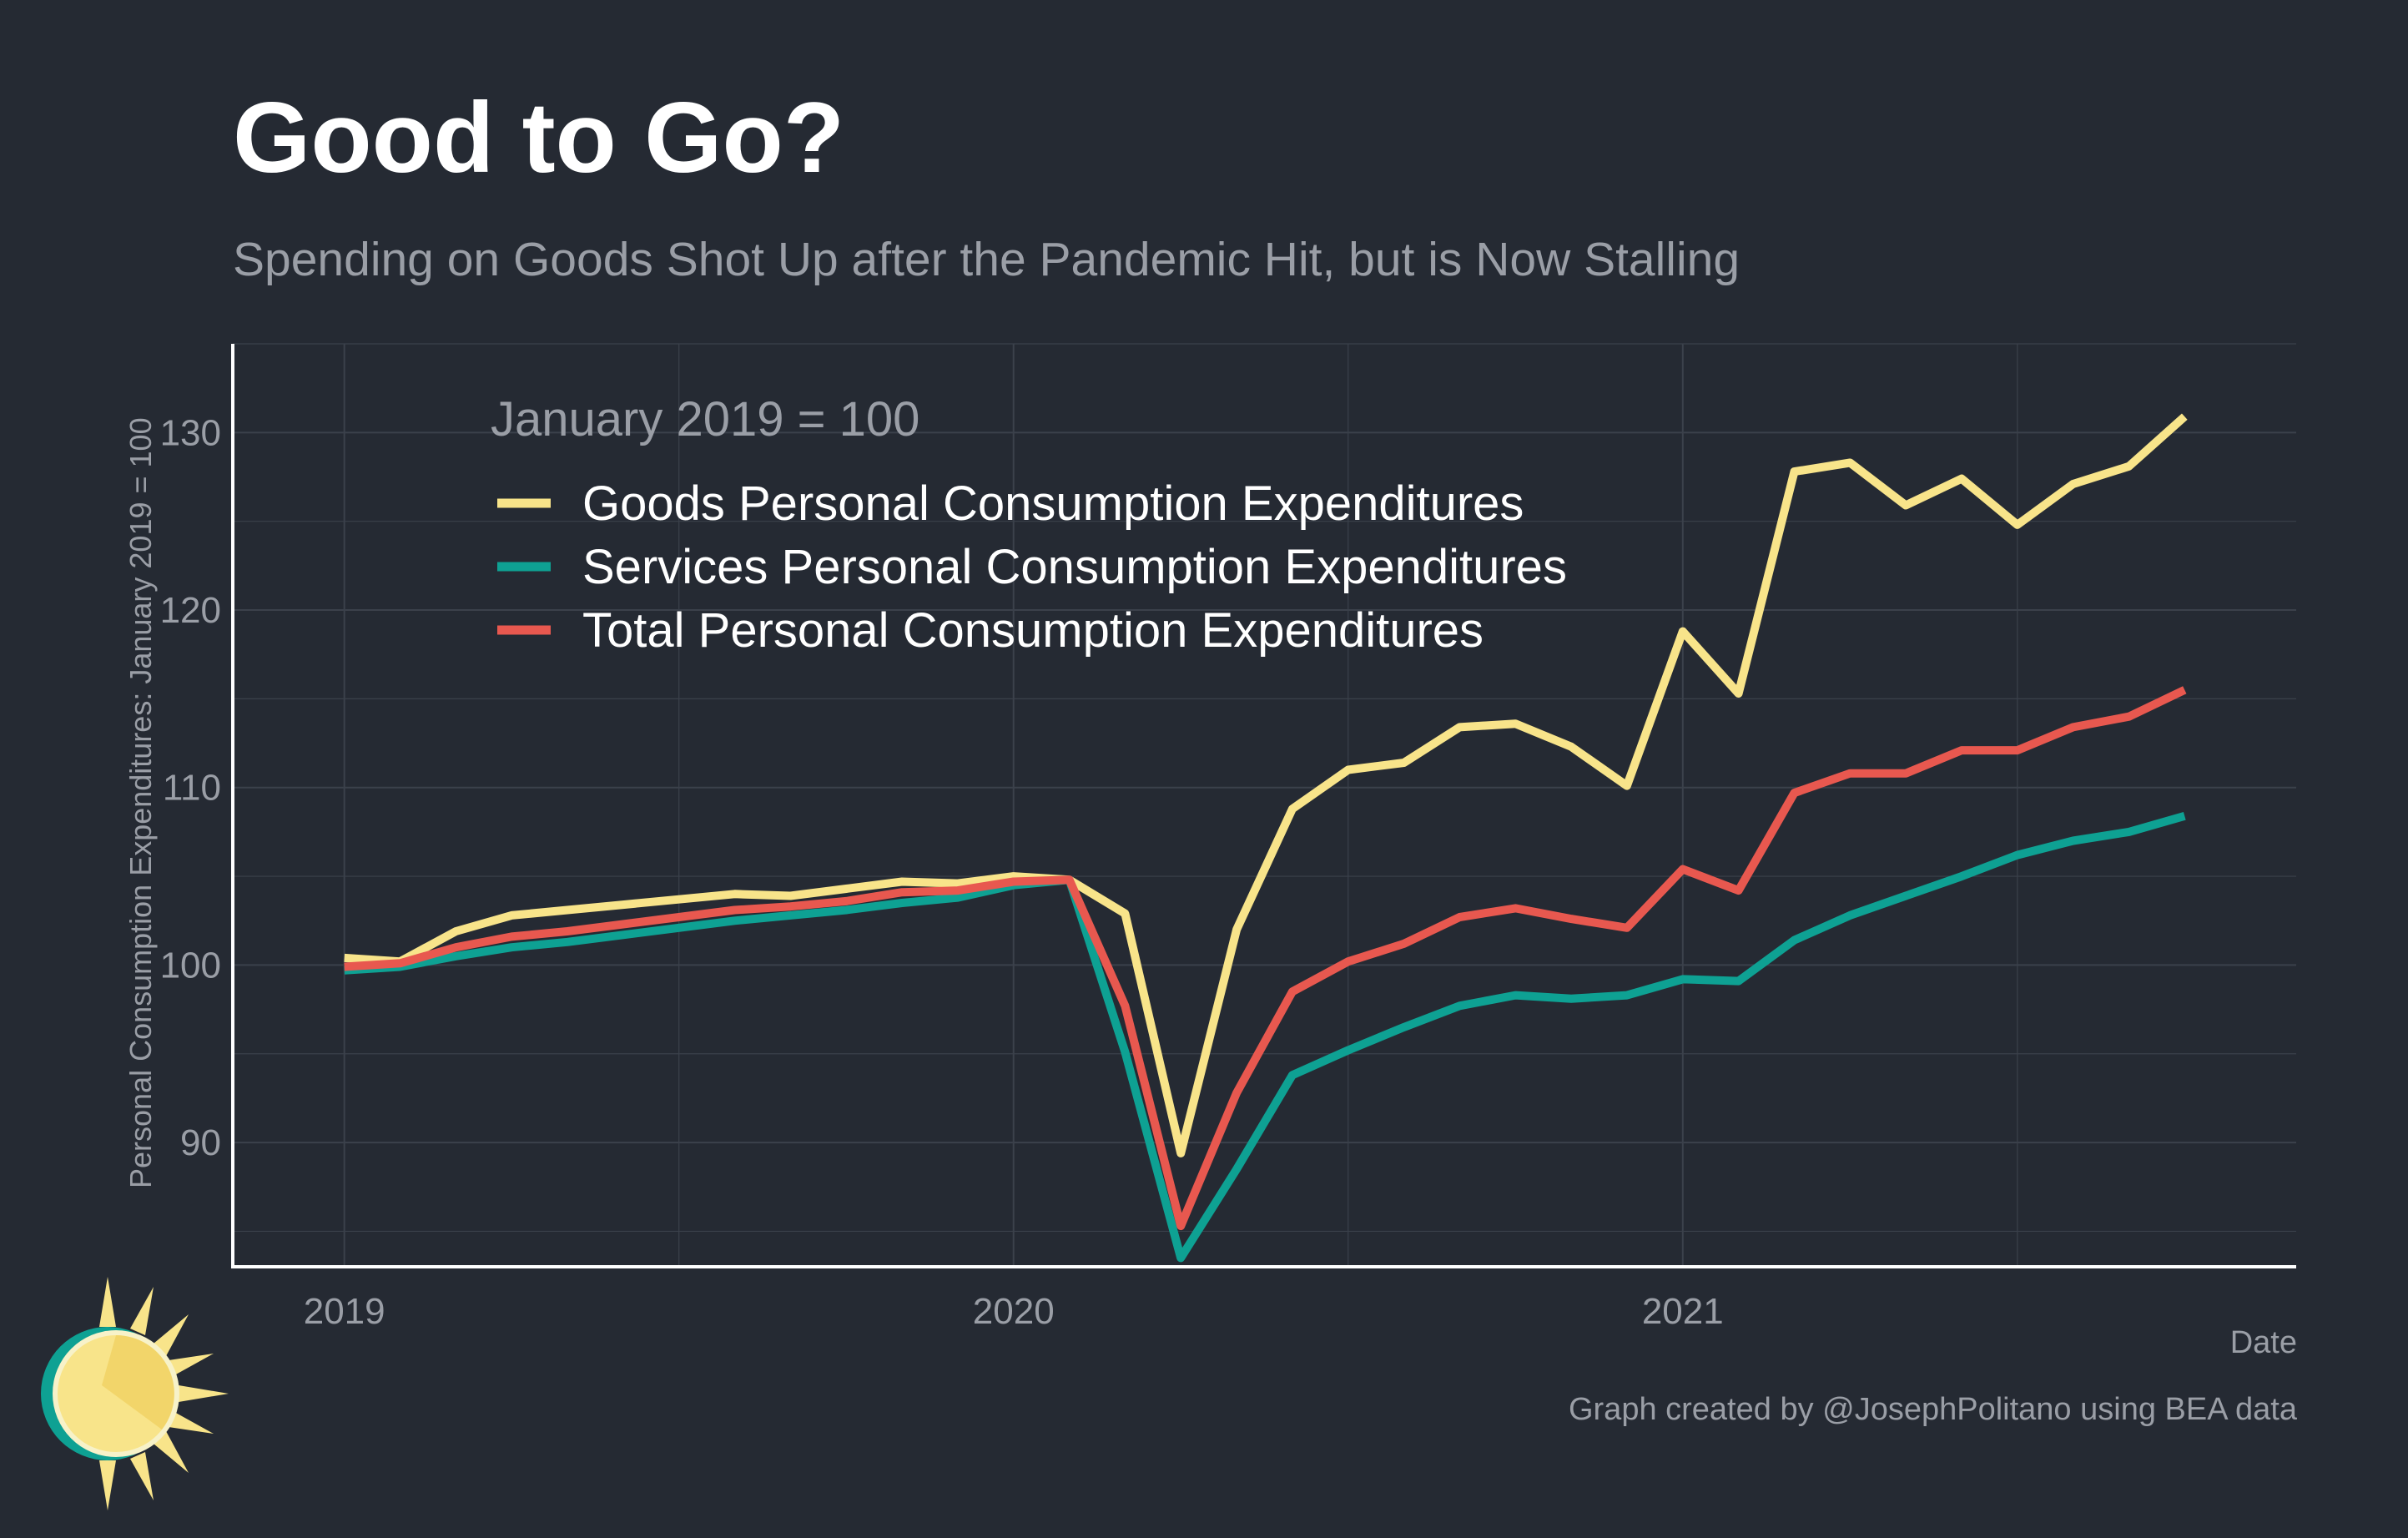  What do you see at coordinates (192, 788) in the screenshot?
I see `y-tick-label: 110` at bounding box center [192, 788].